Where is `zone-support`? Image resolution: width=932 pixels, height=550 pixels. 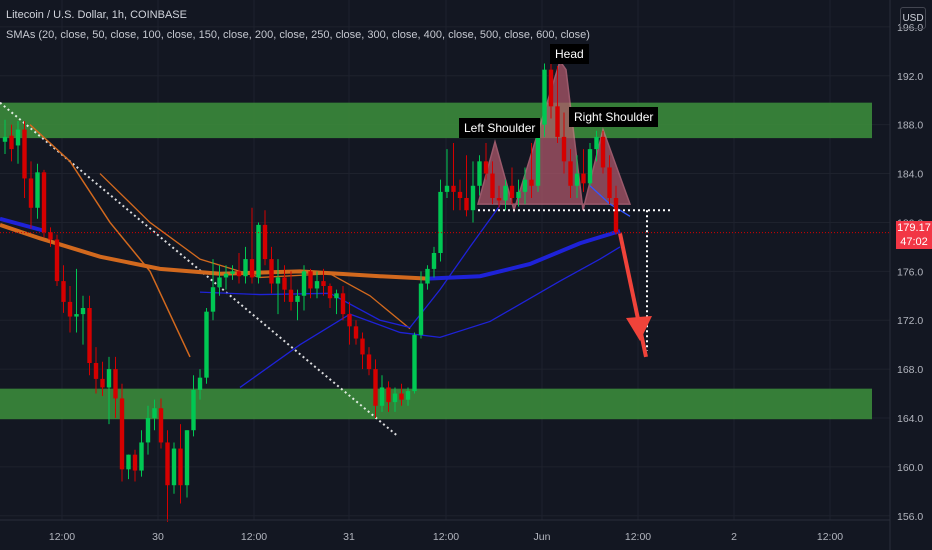
zone-support is located at coordinates (436, 404).